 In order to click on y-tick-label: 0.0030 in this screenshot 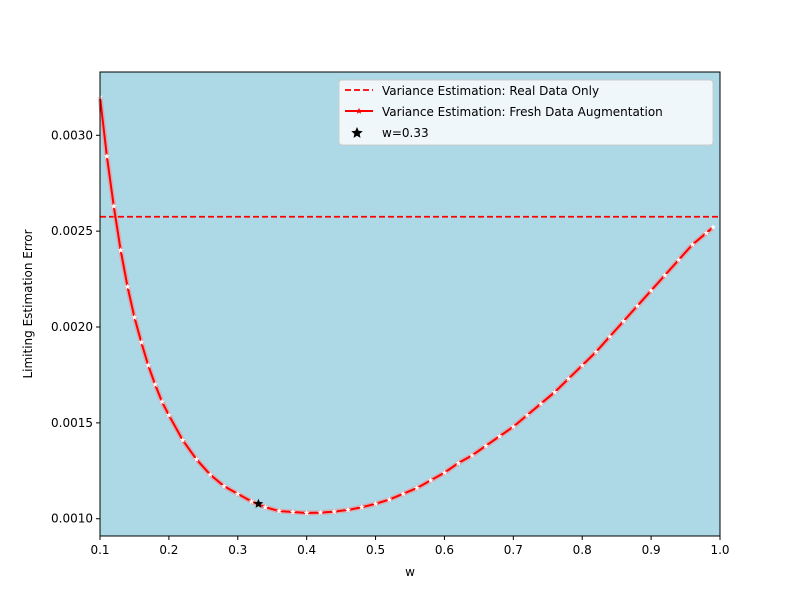, I will do `click(72, 135)`.